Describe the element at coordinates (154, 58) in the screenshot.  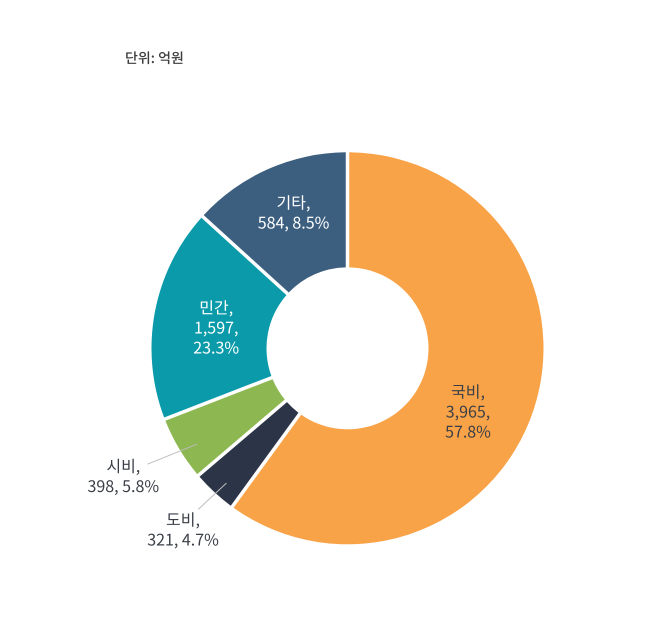
I see `unit-label: 단위: 억원` at that location.